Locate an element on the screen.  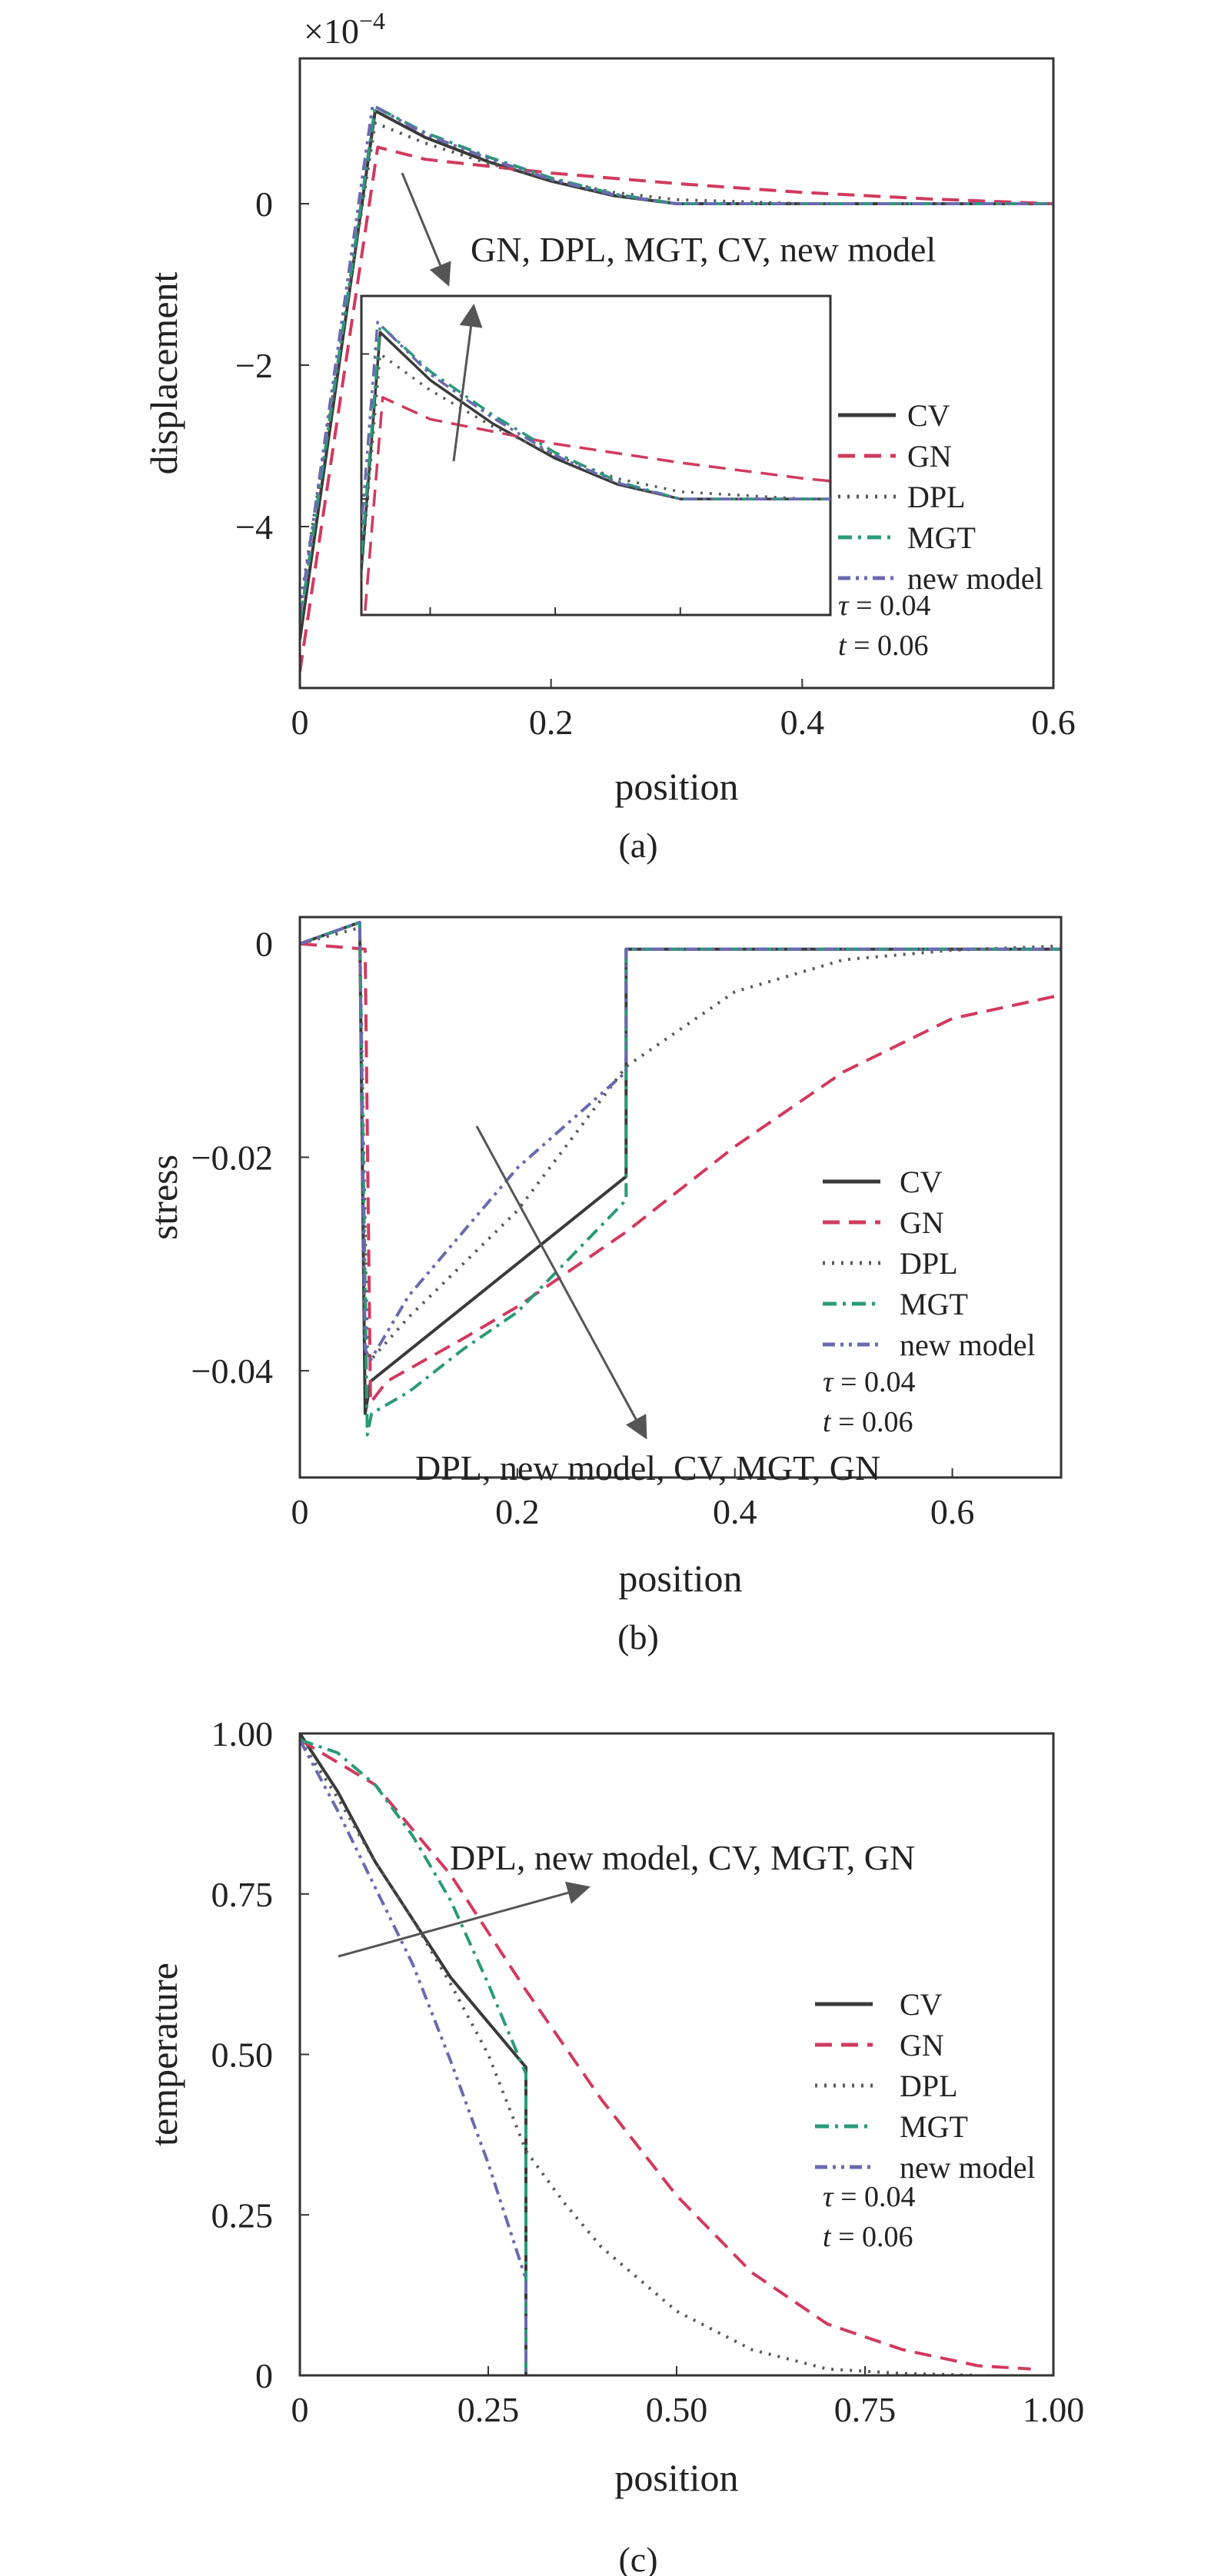
y-multiplier-label: ×10⁻⁴ is located at coordinates (344, 29).